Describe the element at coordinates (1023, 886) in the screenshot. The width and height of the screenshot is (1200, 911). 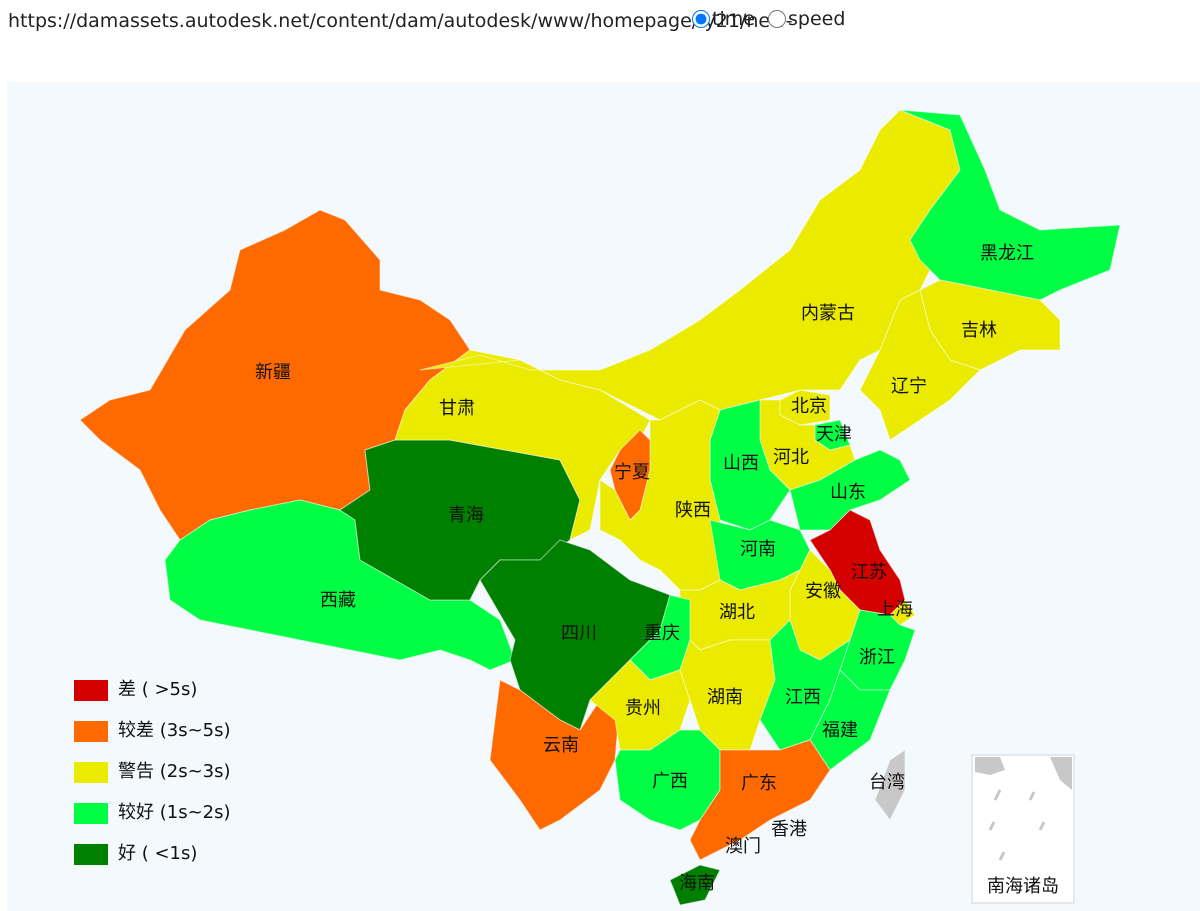
I see `inset-label: 南海诸岛` at that location.